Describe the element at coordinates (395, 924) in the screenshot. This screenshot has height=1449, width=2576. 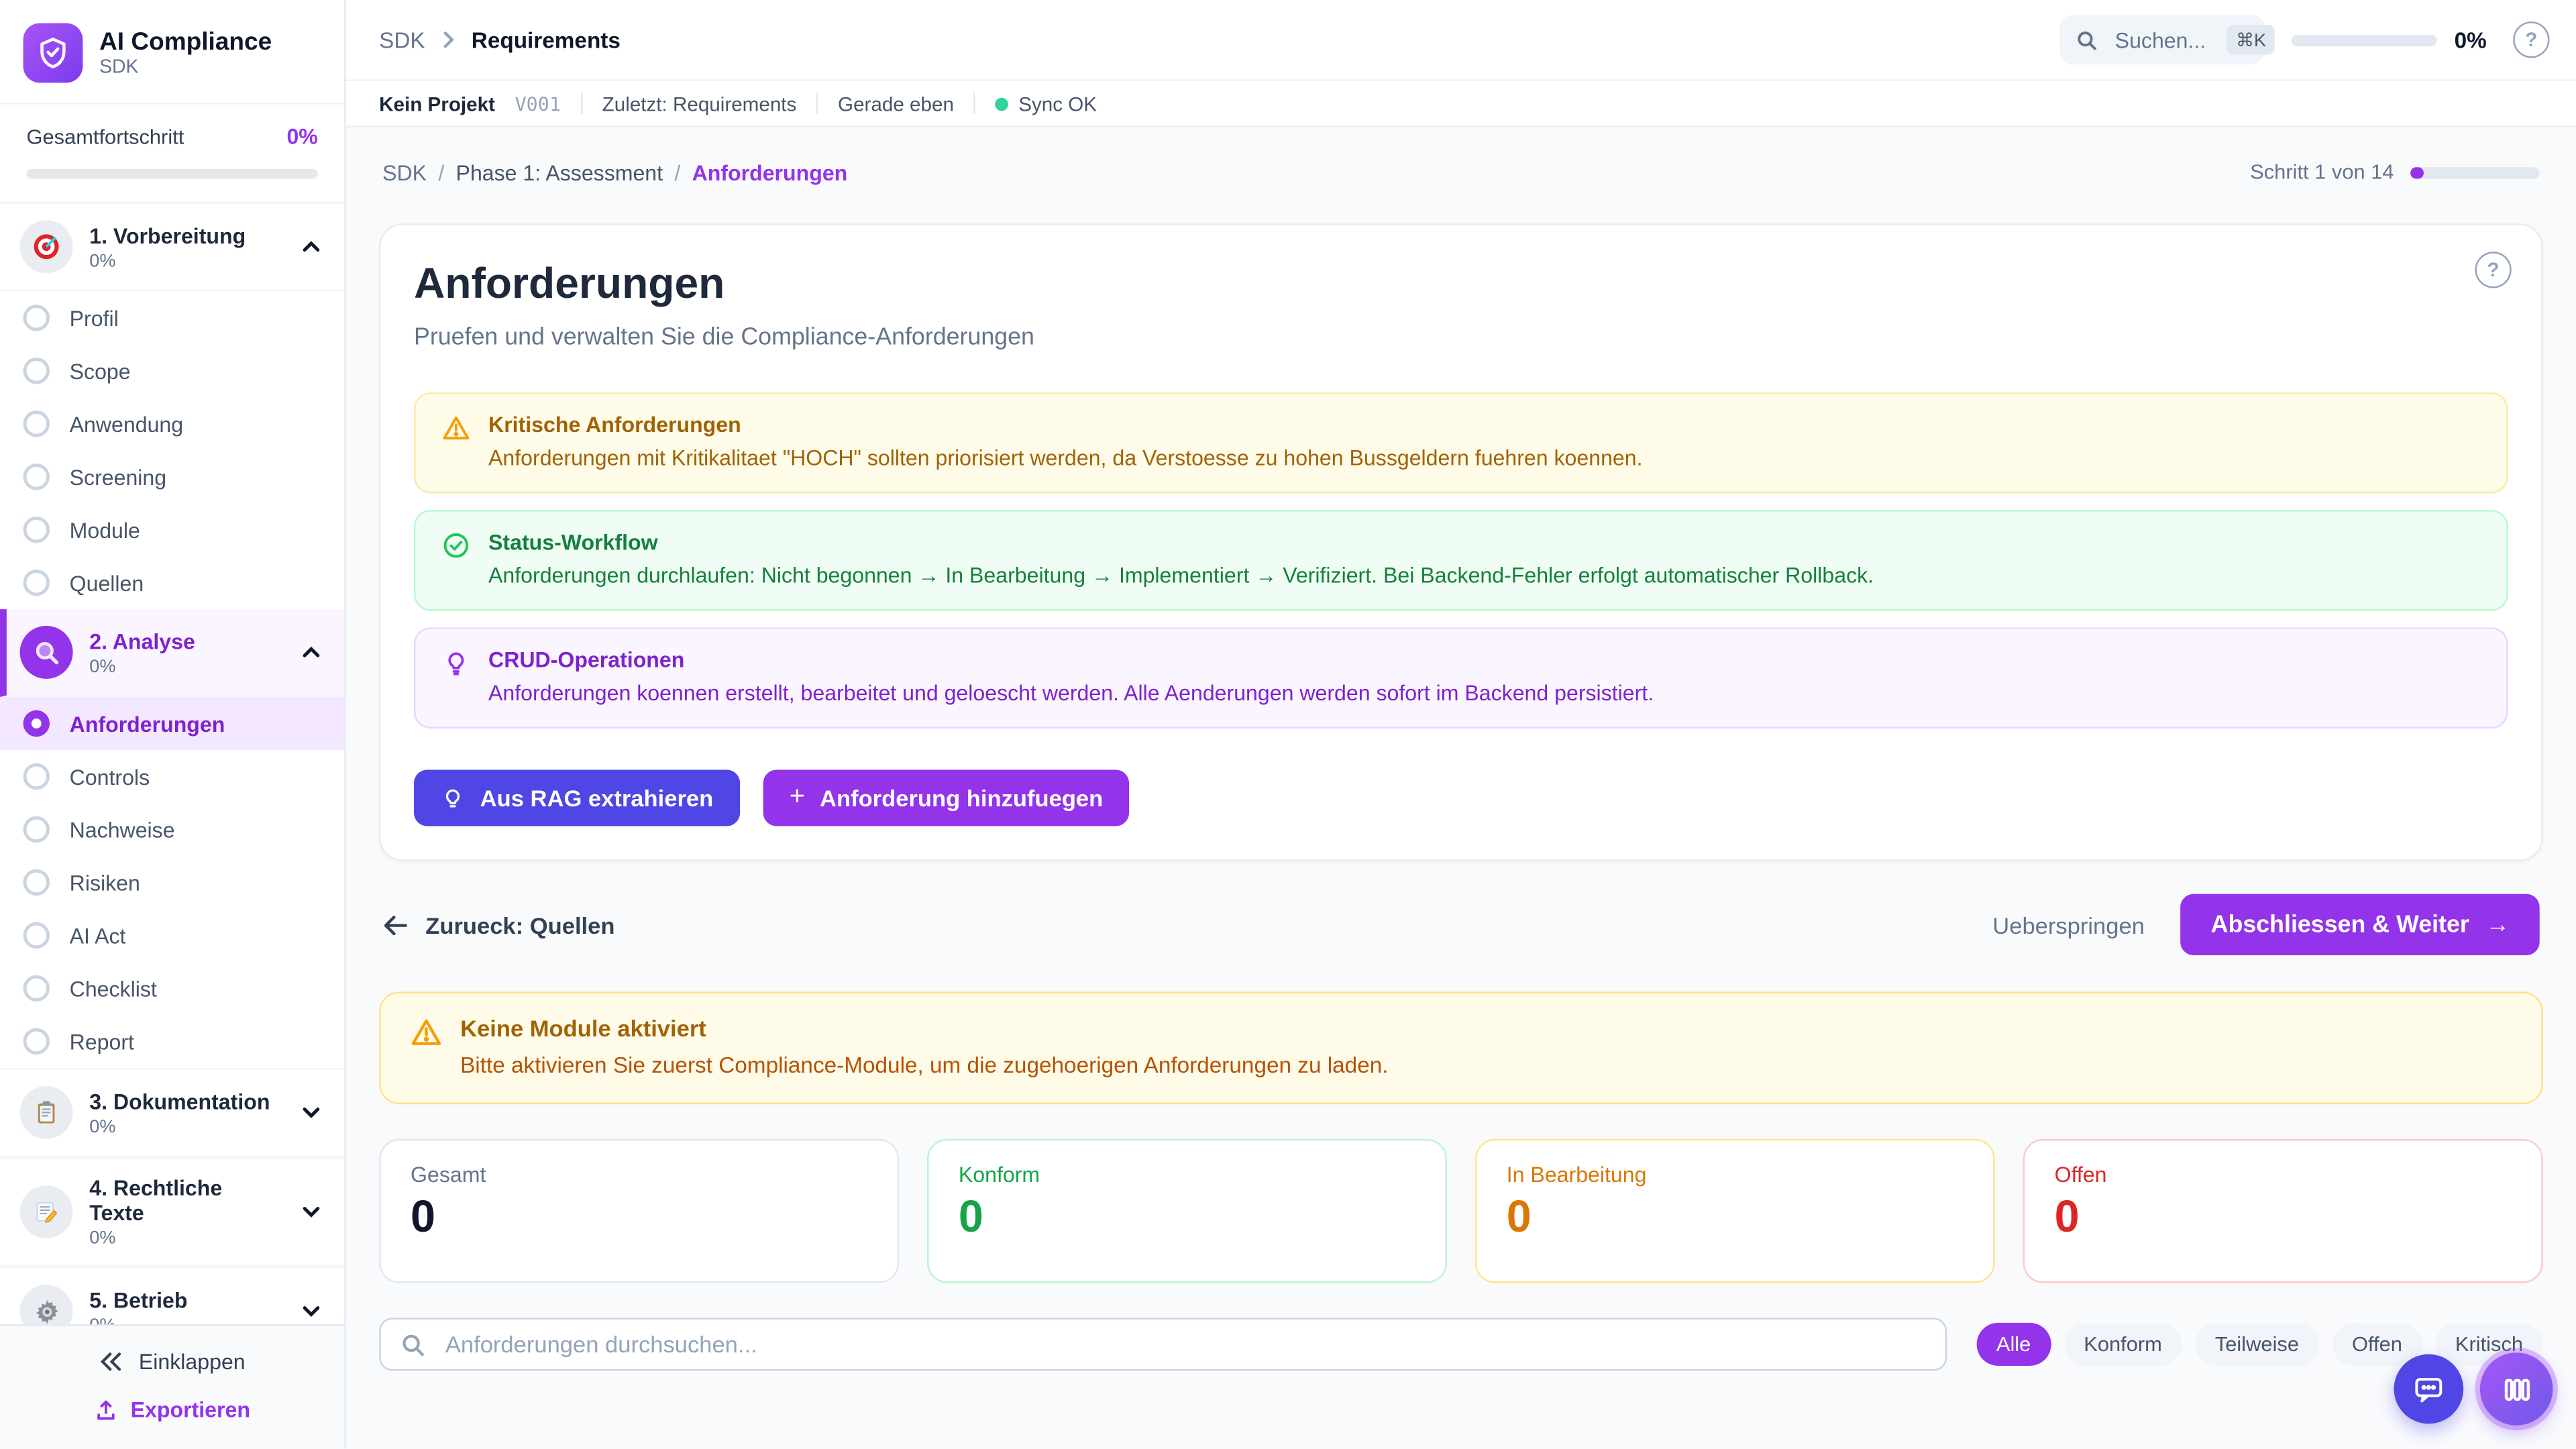
I see `arrow-left-icon` at that location.